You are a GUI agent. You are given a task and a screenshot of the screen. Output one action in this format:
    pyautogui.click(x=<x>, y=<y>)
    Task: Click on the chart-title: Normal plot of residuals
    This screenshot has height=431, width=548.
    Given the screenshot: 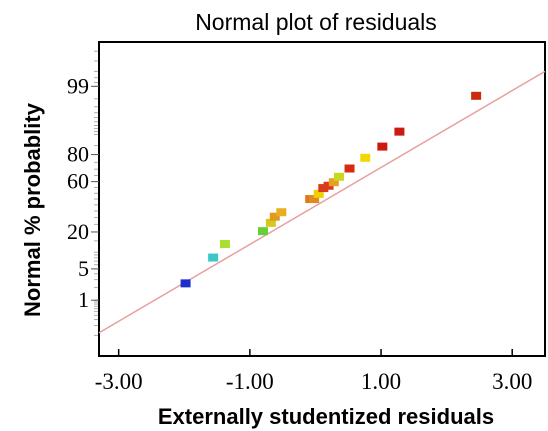 What is the action you would take?
    pyautogui.click(x=316, y=22)
    